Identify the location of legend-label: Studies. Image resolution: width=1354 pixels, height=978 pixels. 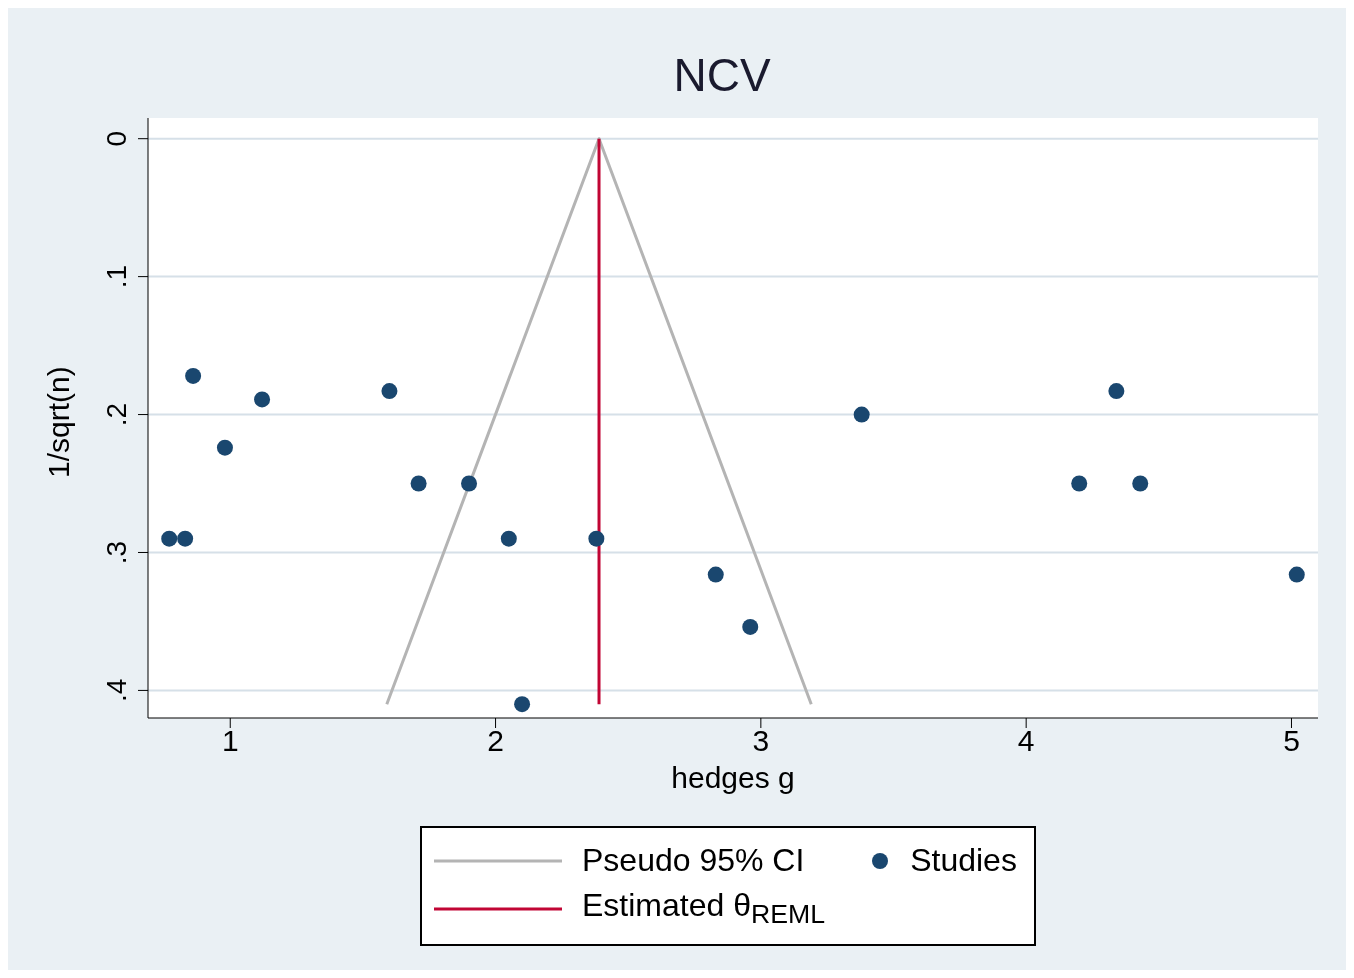
(963, 860).